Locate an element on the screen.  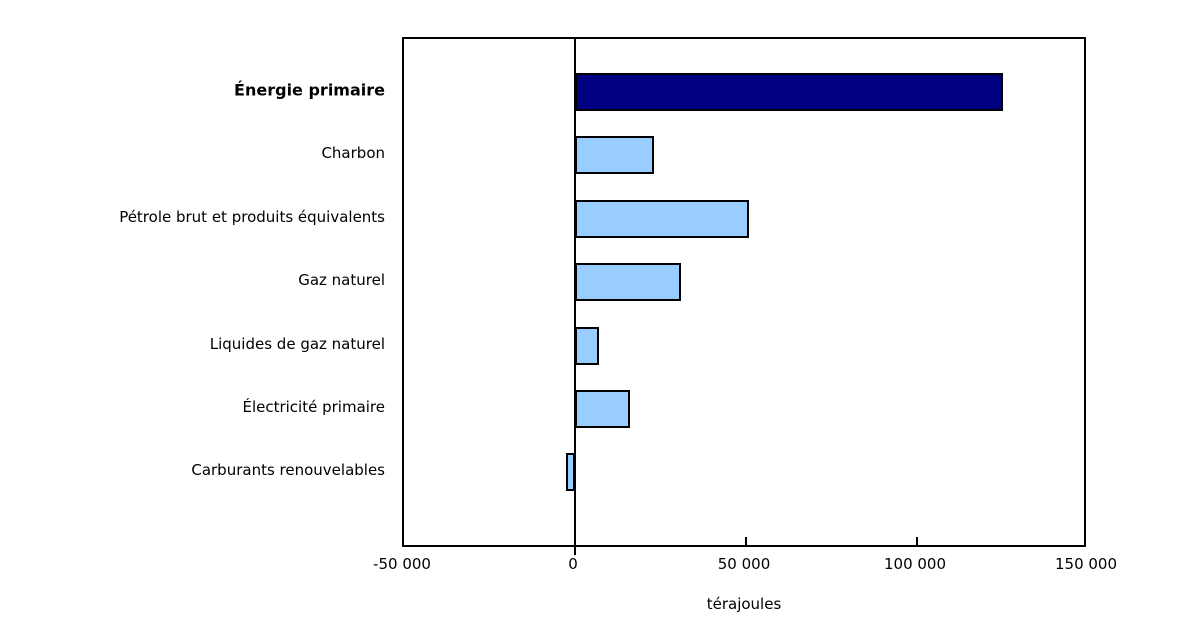
x-tick-label: -50 000 is located at coordinates (402, 564).